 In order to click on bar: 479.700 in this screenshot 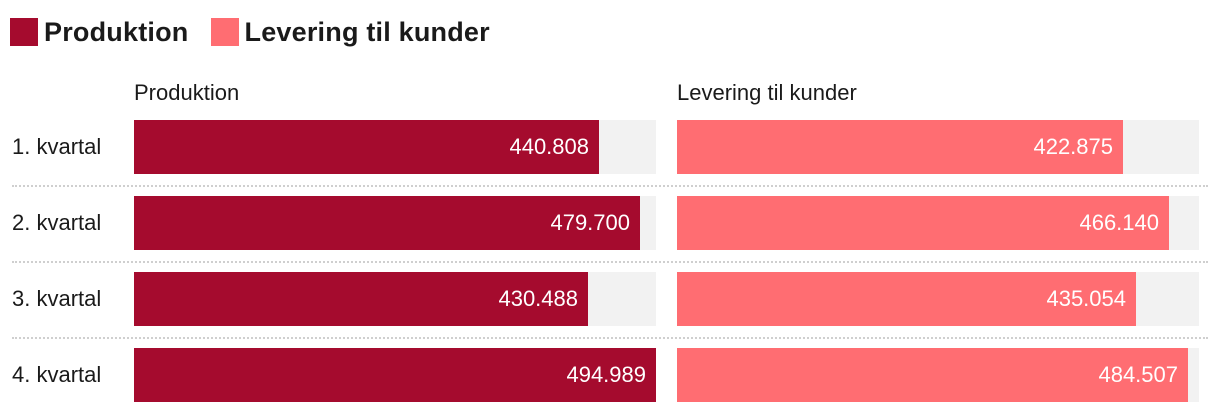, I will do `click(387, 223)`.